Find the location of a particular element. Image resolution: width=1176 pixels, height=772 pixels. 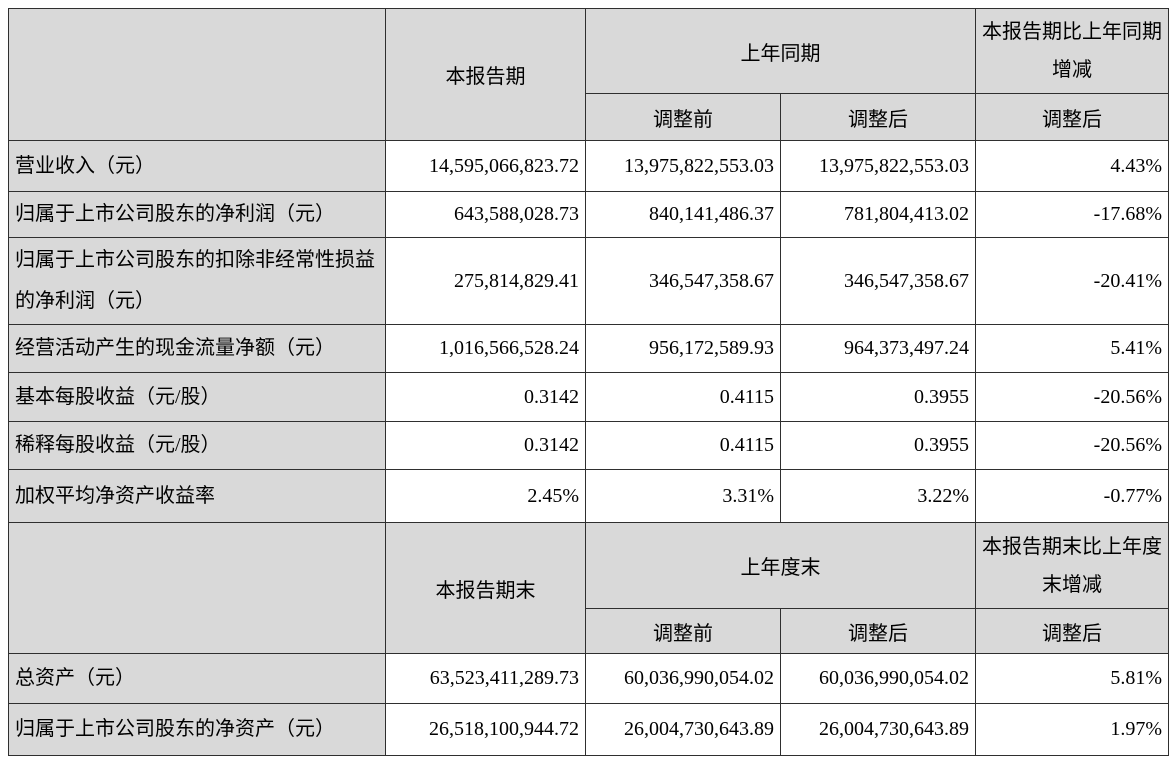

row-label-basic-eps: 基本每股收益（元/股） is located at coordinates (197, 397).